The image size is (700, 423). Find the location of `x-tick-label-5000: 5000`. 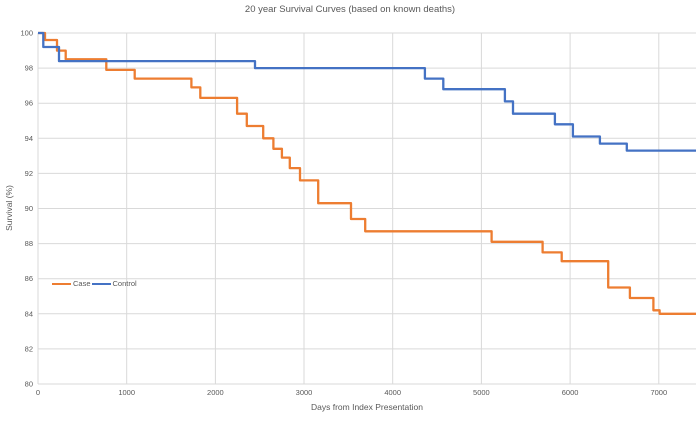

x-tick-label-5000: 5000 is located at coordinates (481, 392).